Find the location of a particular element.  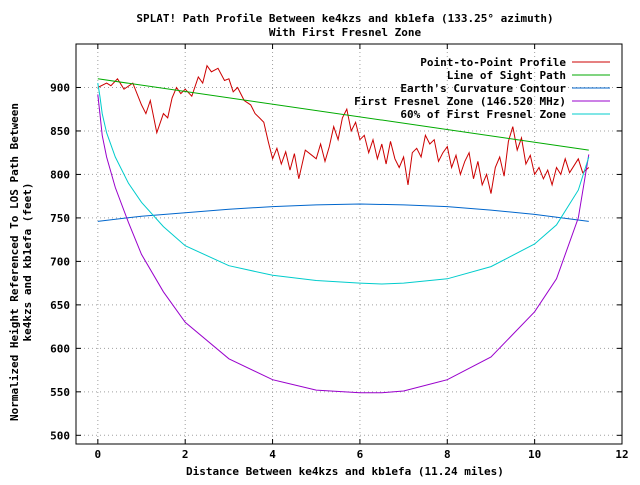

y-tick-label: 650 is located at coordinates (60, 305).